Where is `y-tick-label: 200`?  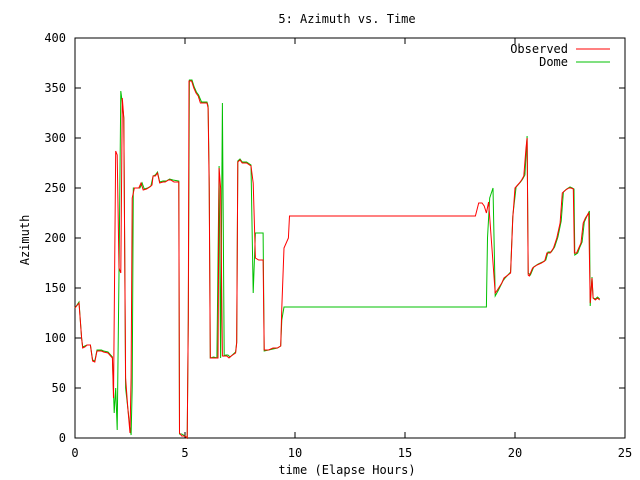 y-tick-label: 200 is located at coordinates (55, 238).